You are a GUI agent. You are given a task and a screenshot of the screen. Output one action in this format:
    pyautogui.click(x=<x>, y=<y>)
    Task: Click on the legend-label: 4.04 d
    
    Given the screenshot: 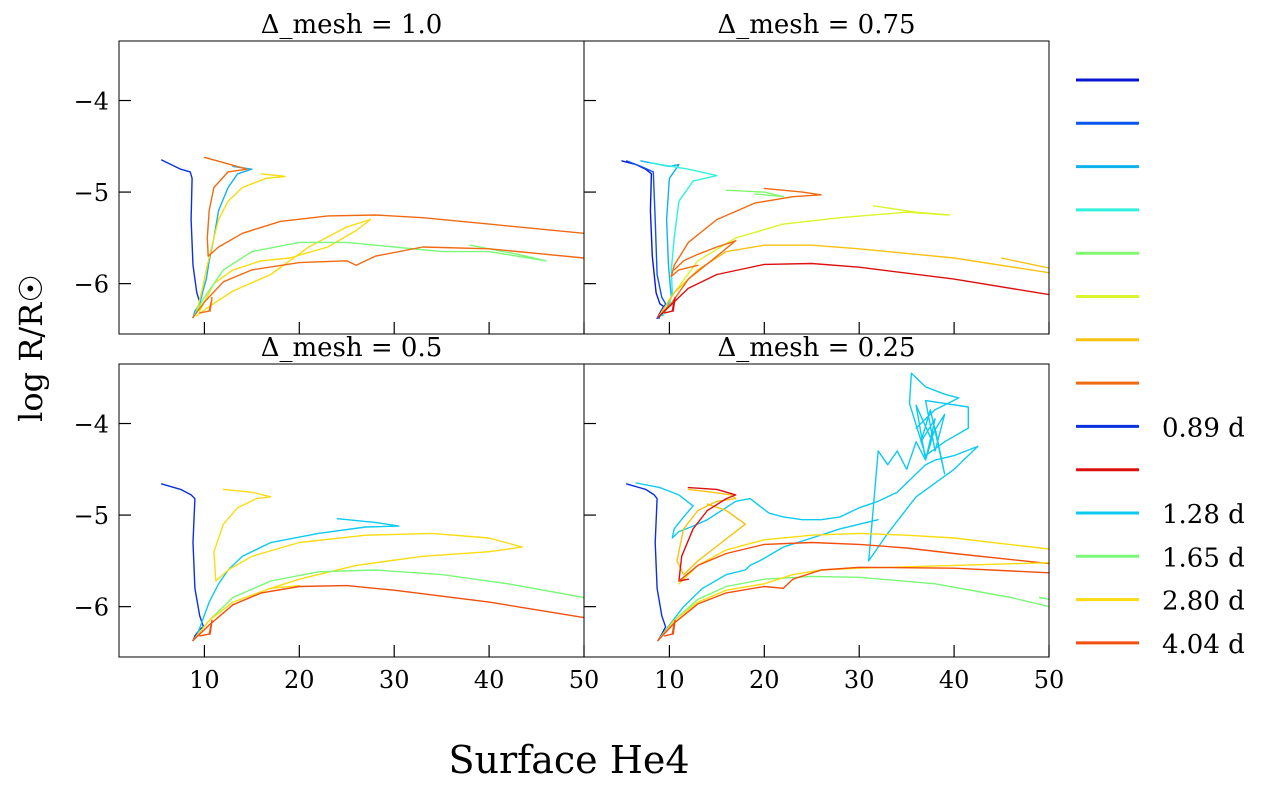 What is the action you would take?
    pyautogui.click(x=1203, y=645)
    